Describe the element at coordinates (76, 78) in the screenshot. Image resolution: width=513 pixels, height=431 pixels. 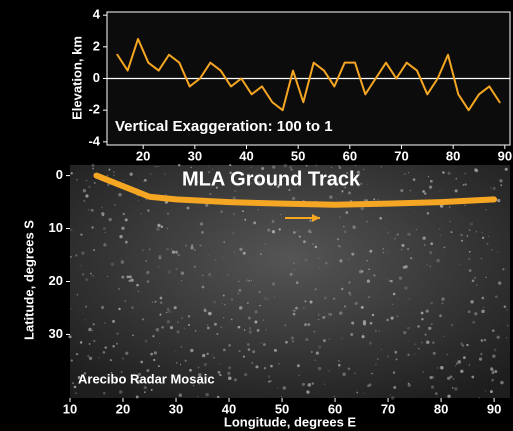
I see `y-axis-label: Elevation, km` at that location.